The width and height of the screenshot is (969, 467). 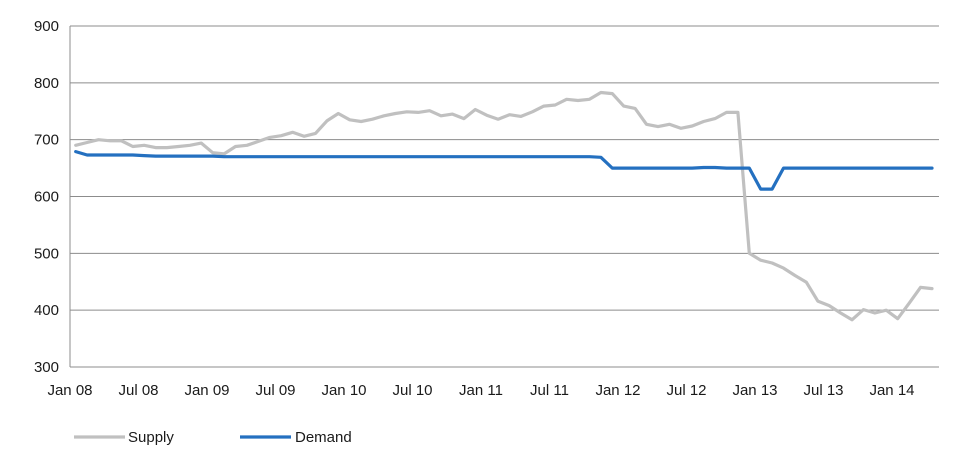 I want to click on x-tick-label: Jul 08, so click(x=138, y=390).